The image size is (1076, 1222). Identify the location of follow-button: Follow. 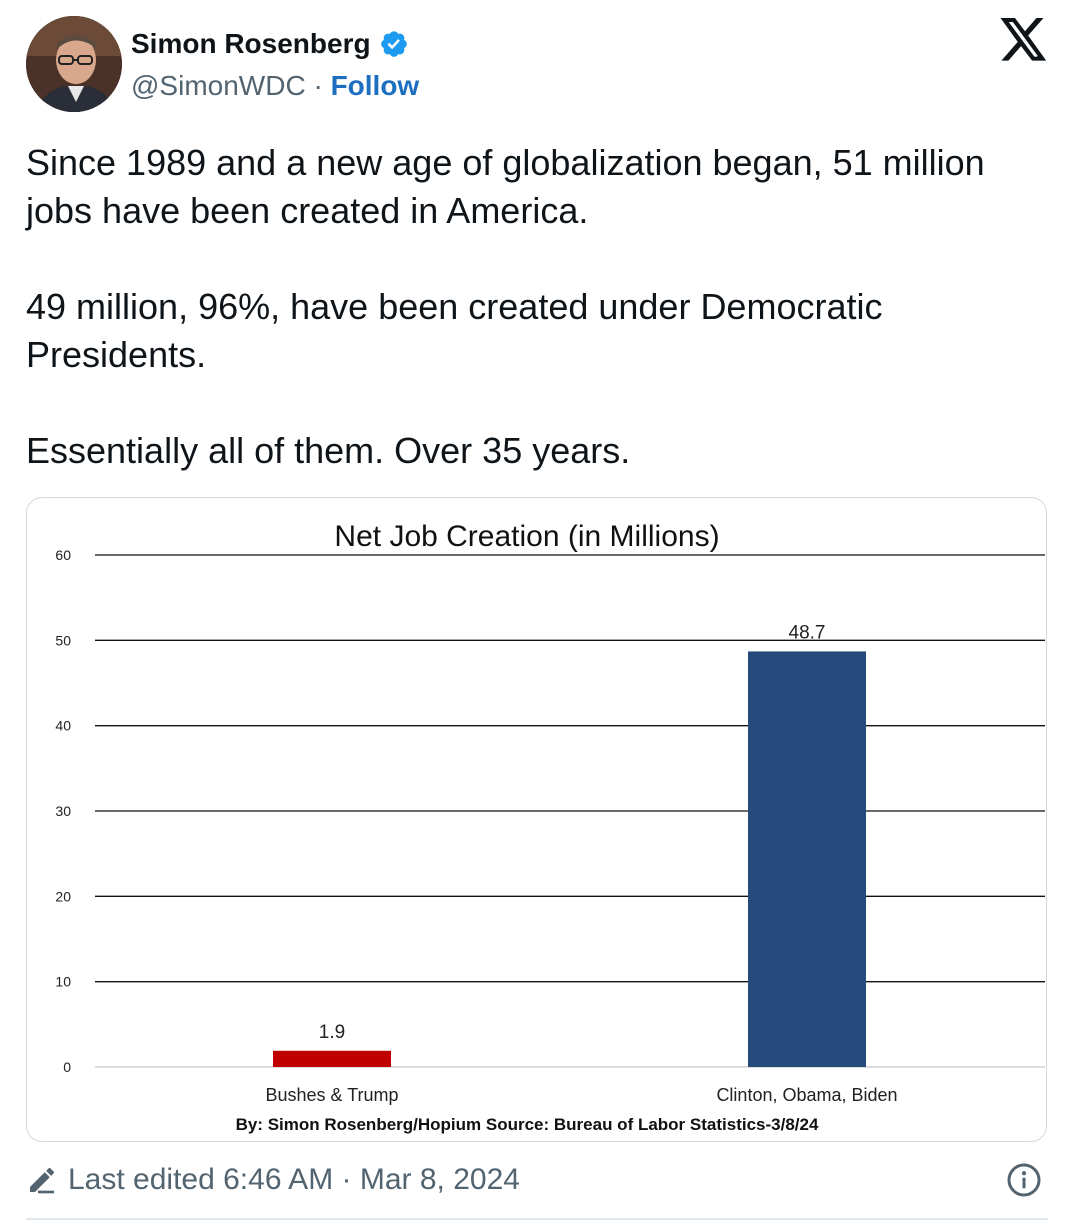
(375, 85).